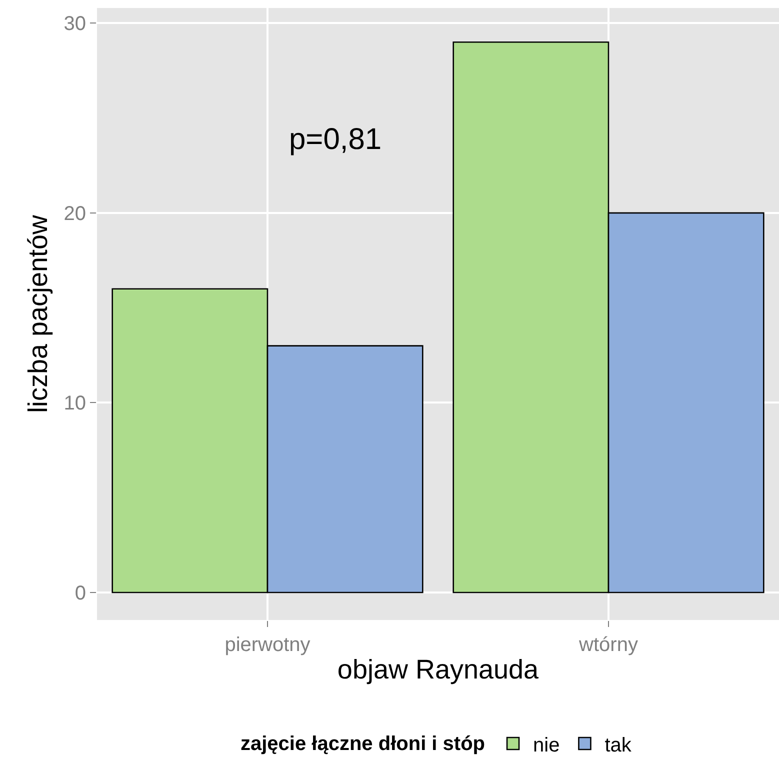 The image size is (779, 763). What do you see at coordinates (75, 24) in the screenshot?
I see `y-tick-label: 30` at bounding box center [75, 24].